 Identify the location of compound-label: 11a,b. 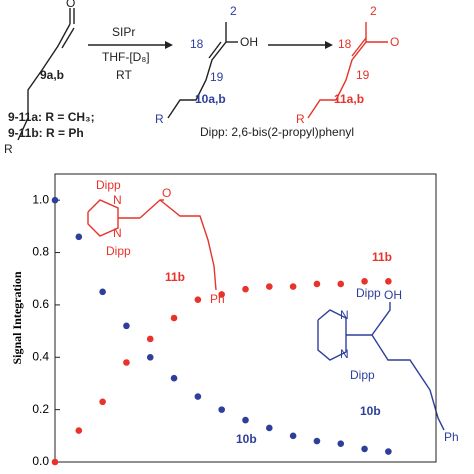
(349, 99).